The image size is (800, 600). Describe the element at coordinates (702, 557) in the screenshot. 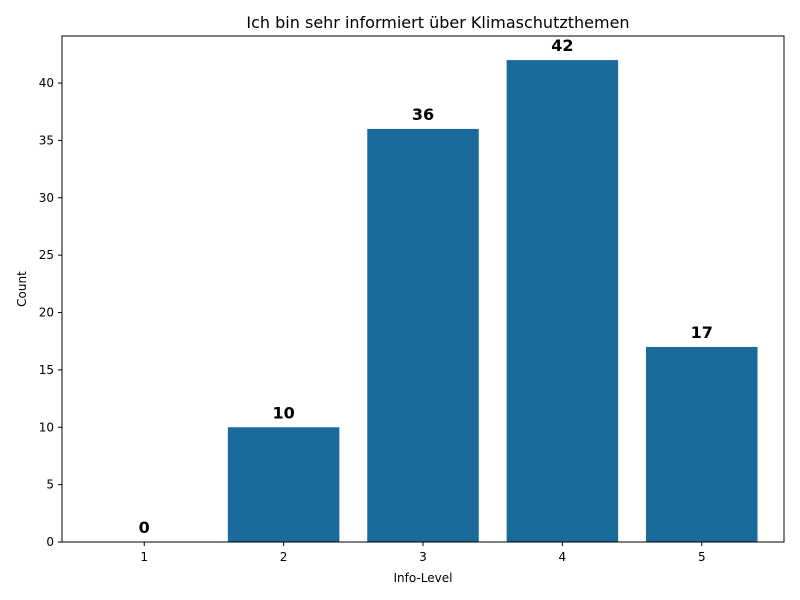

I see `x-tick-label: 5` at that location.